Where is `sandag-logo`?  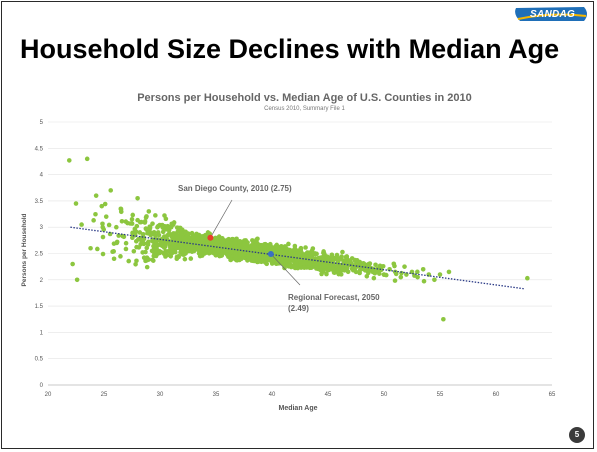
sandag-logo is located at coordinates (551, 14).